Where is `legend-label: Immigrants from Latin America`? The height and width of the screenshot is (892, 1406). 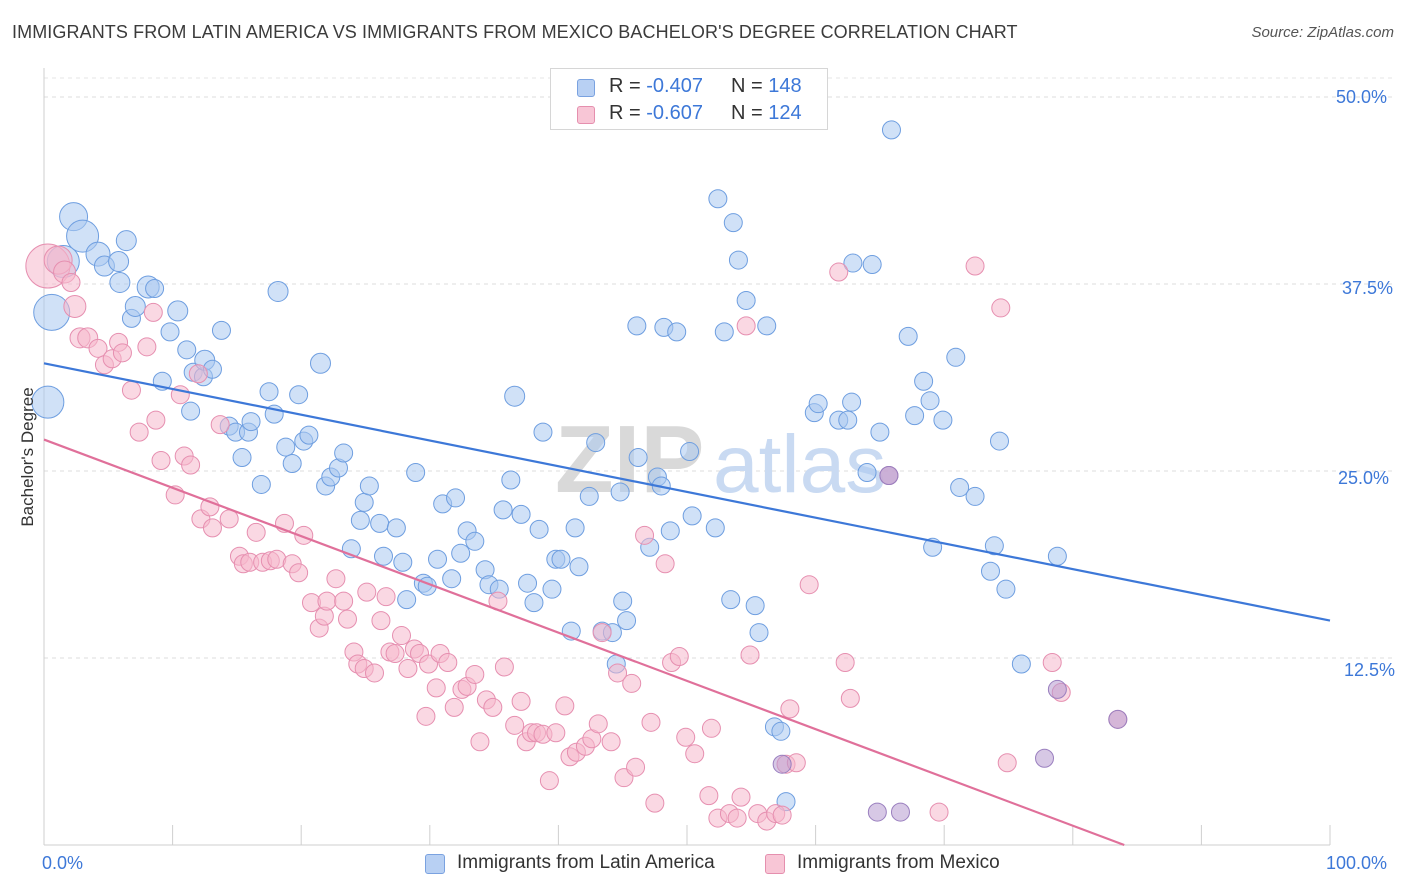 legend-label: Immigrants from Latin America is located at coordinates (586, 862).